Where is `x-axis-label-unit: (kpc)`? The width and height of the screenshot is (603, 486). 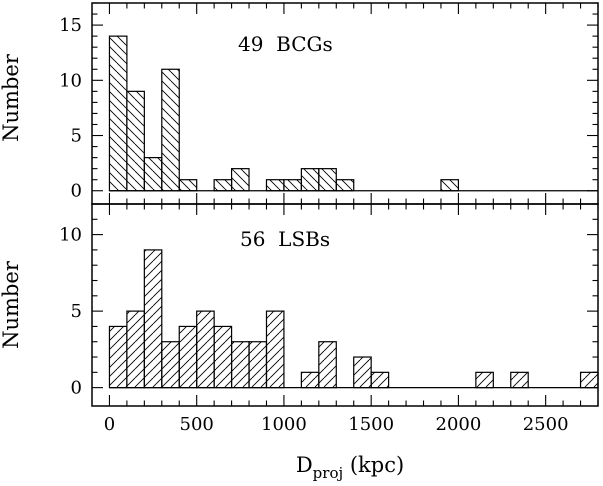
x-axis-label-unit: (kpc) is located at coordinates (377, 465).